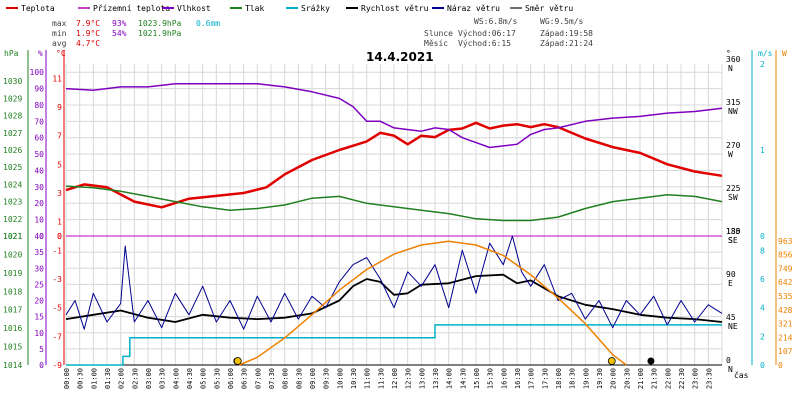 The height and width of the screenshot is (400, 800). Describe the element at coordinates (160, 33) in the screenshot. I see `stat-min-press: 1021.9hPa` at that location.